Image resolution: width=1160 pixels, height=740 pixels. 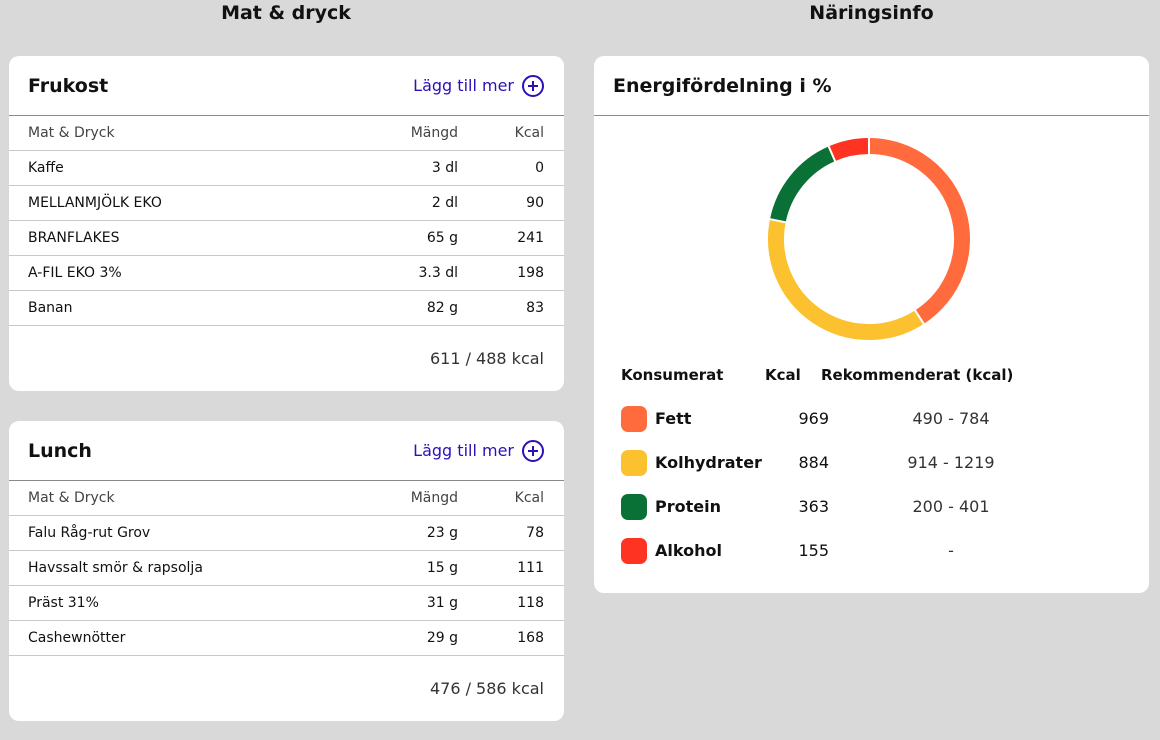 What do you see at coordinates (539, 168) in the screenshot?
I see `food-kcal: 0` at bounding box center [539, 168].